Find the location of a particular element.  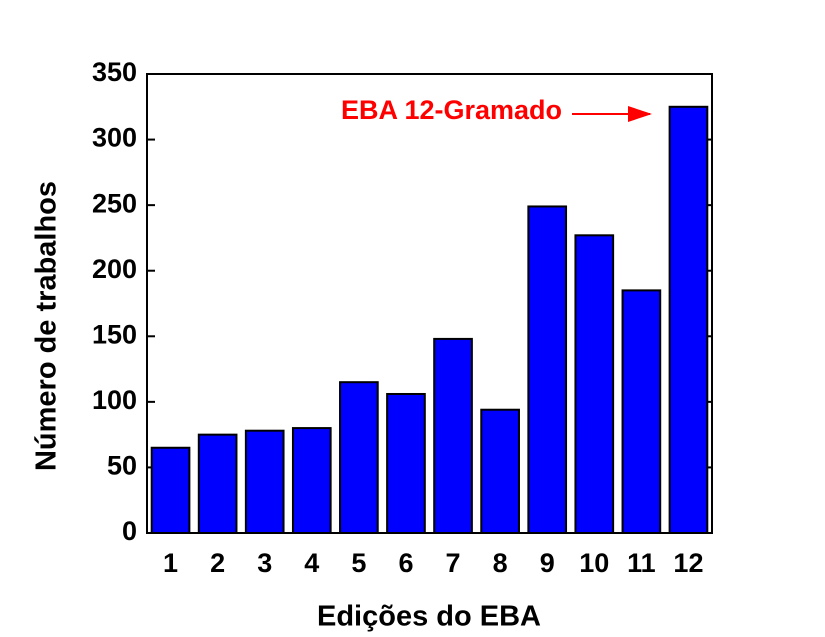

x-tick-label: 5 is located at coordinates (358, 563).